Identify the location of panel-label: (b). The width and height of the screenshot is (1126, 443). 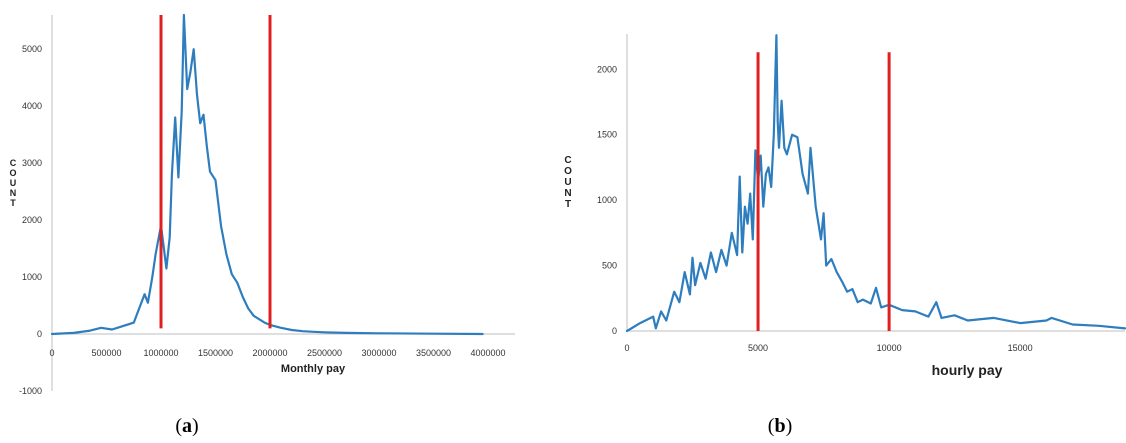
(780, 426).